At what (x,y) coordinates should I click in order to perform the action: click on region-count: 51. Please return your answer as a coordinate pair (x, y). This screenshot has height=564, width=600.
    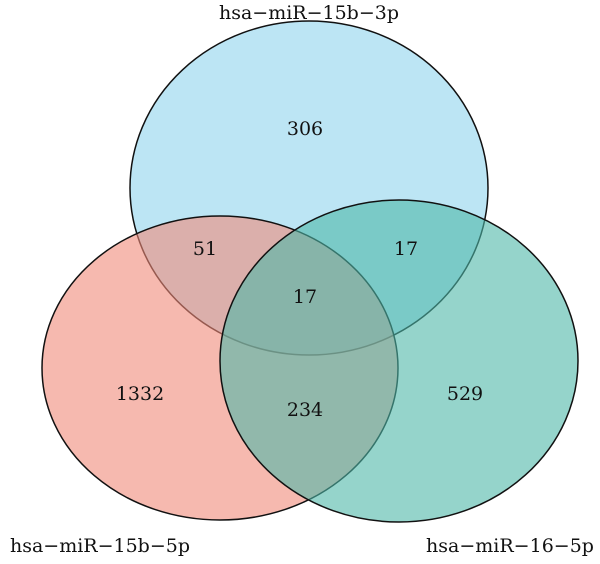
    Looking at the image, I should click on (205, 249).